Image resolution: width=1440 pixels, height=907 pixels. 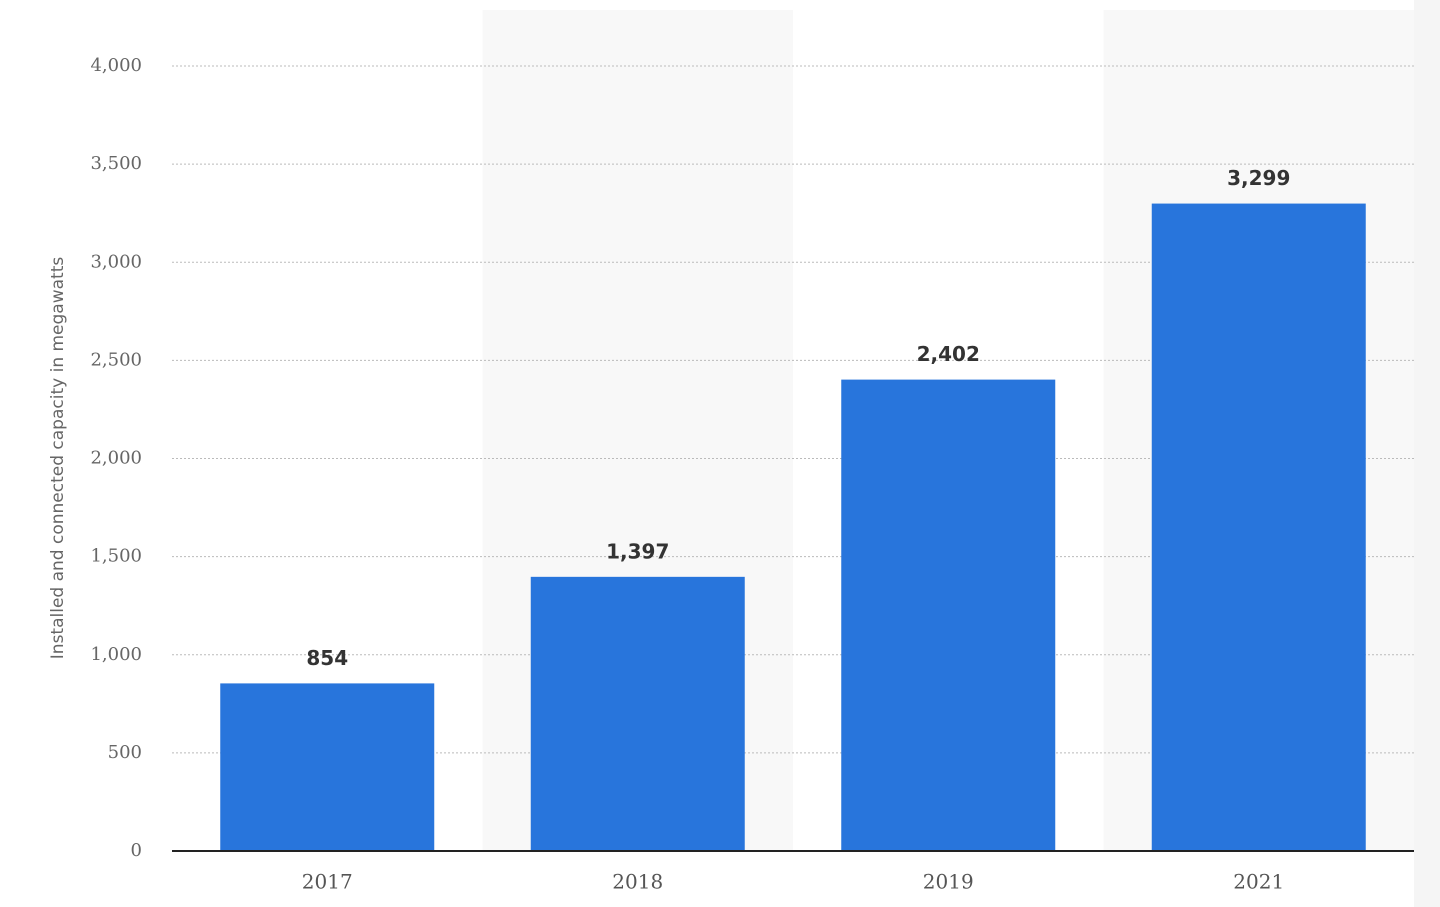 What do you see at coordinates (1258, 882) in the screenshot?
I see `x-tick-label: 2021` at bounding box center [1258, 882].